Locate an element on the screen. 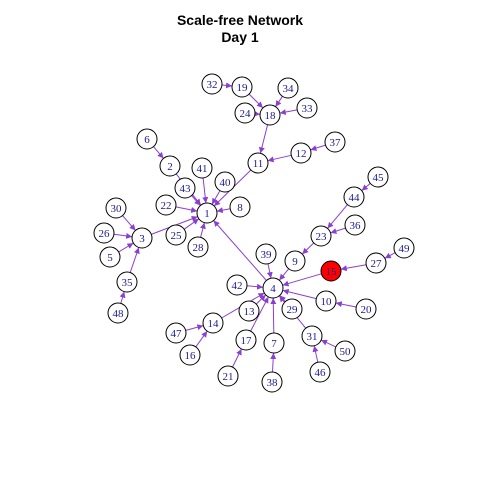 This screenshot has height=480, width=480. node-1: 1 is located at coordinates (207, 213).